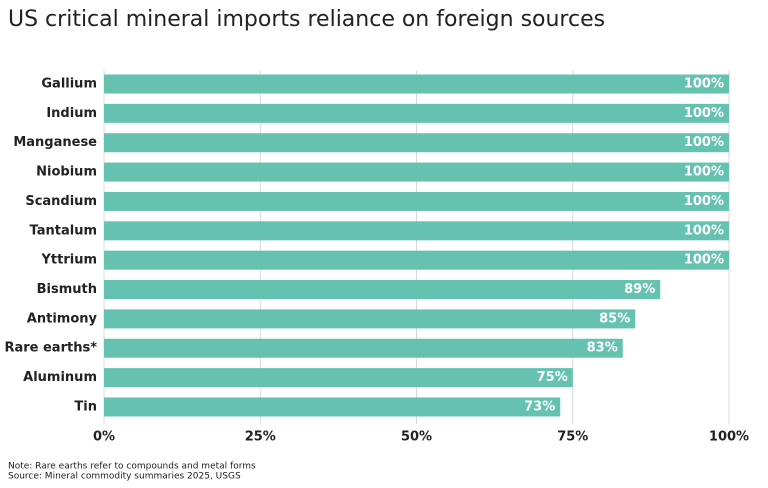 This screenshot has width=768, height=488. Describe the element at coordinates (416, 437) in the screenshot. I see `x-tick-label: 50%` at that location.